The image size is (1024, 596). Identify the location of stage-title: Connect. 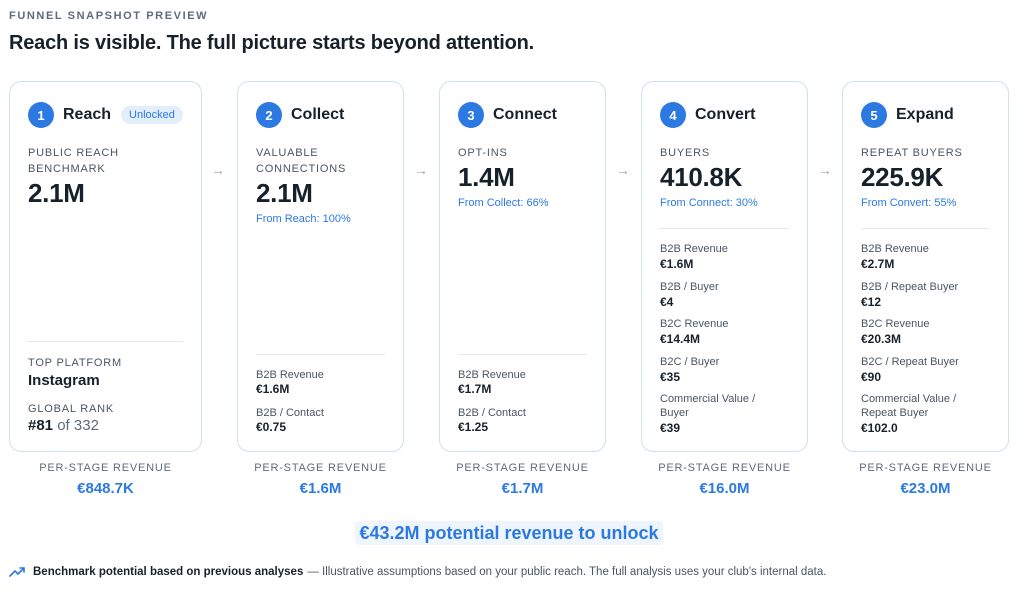
(525, 114).